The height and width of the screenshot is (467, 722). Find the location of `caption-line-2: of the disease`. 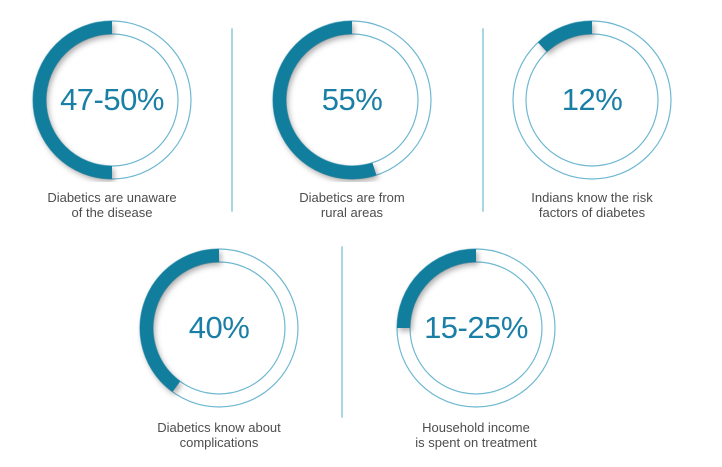

caption-line-2: of the disease is located at coordinates (112, 212).